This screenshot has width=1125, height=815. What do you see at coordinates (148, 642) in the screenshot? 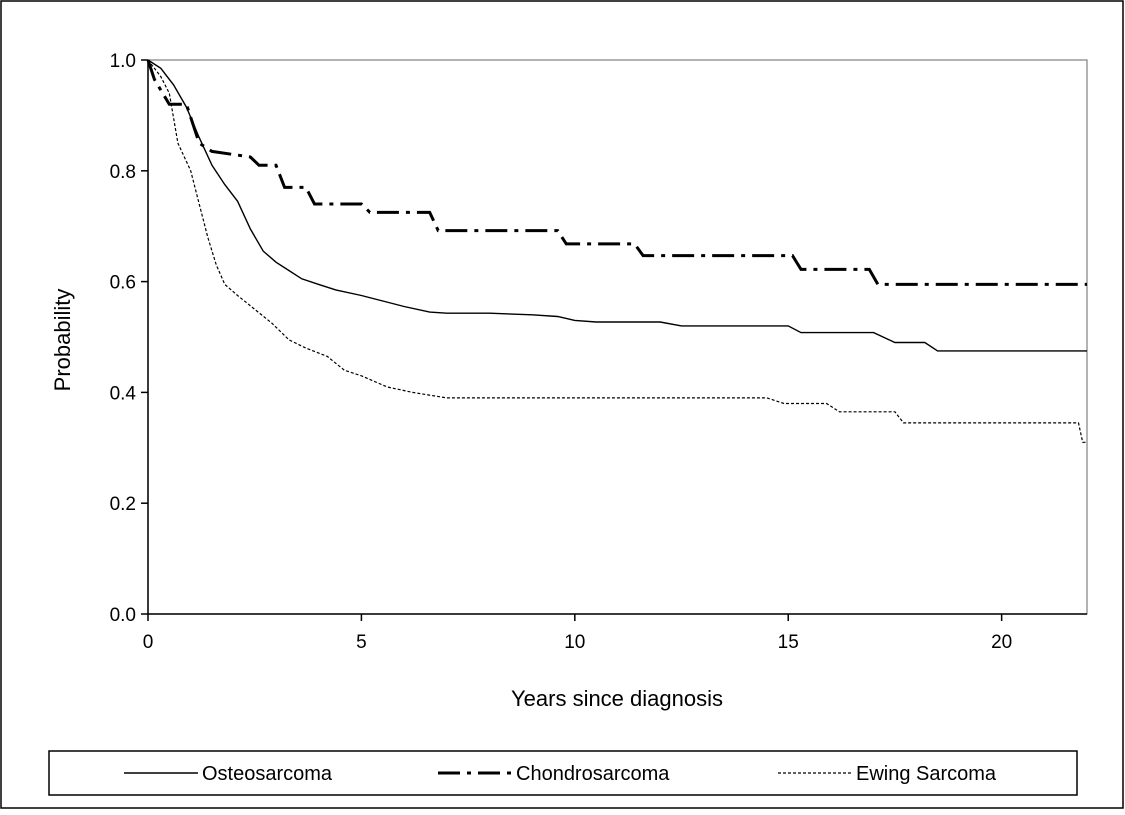
I see `x-tick-label: 0` at bounding box center [148, 642].